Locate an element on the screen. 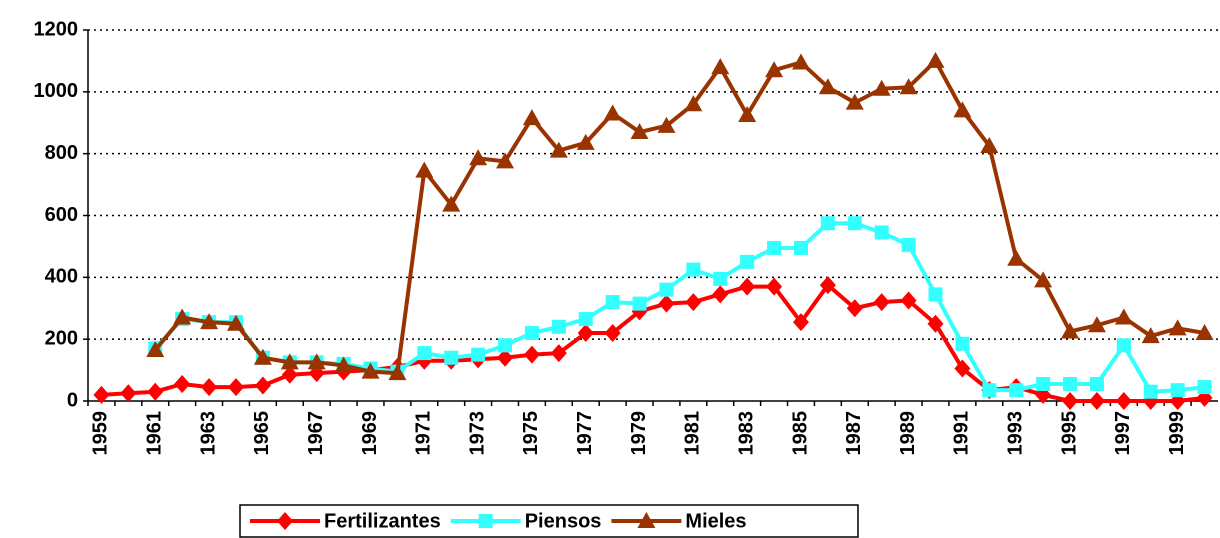 This screenshot has width=1220, height=538. legend-label: Piensos is located at coordinates (563, 521).